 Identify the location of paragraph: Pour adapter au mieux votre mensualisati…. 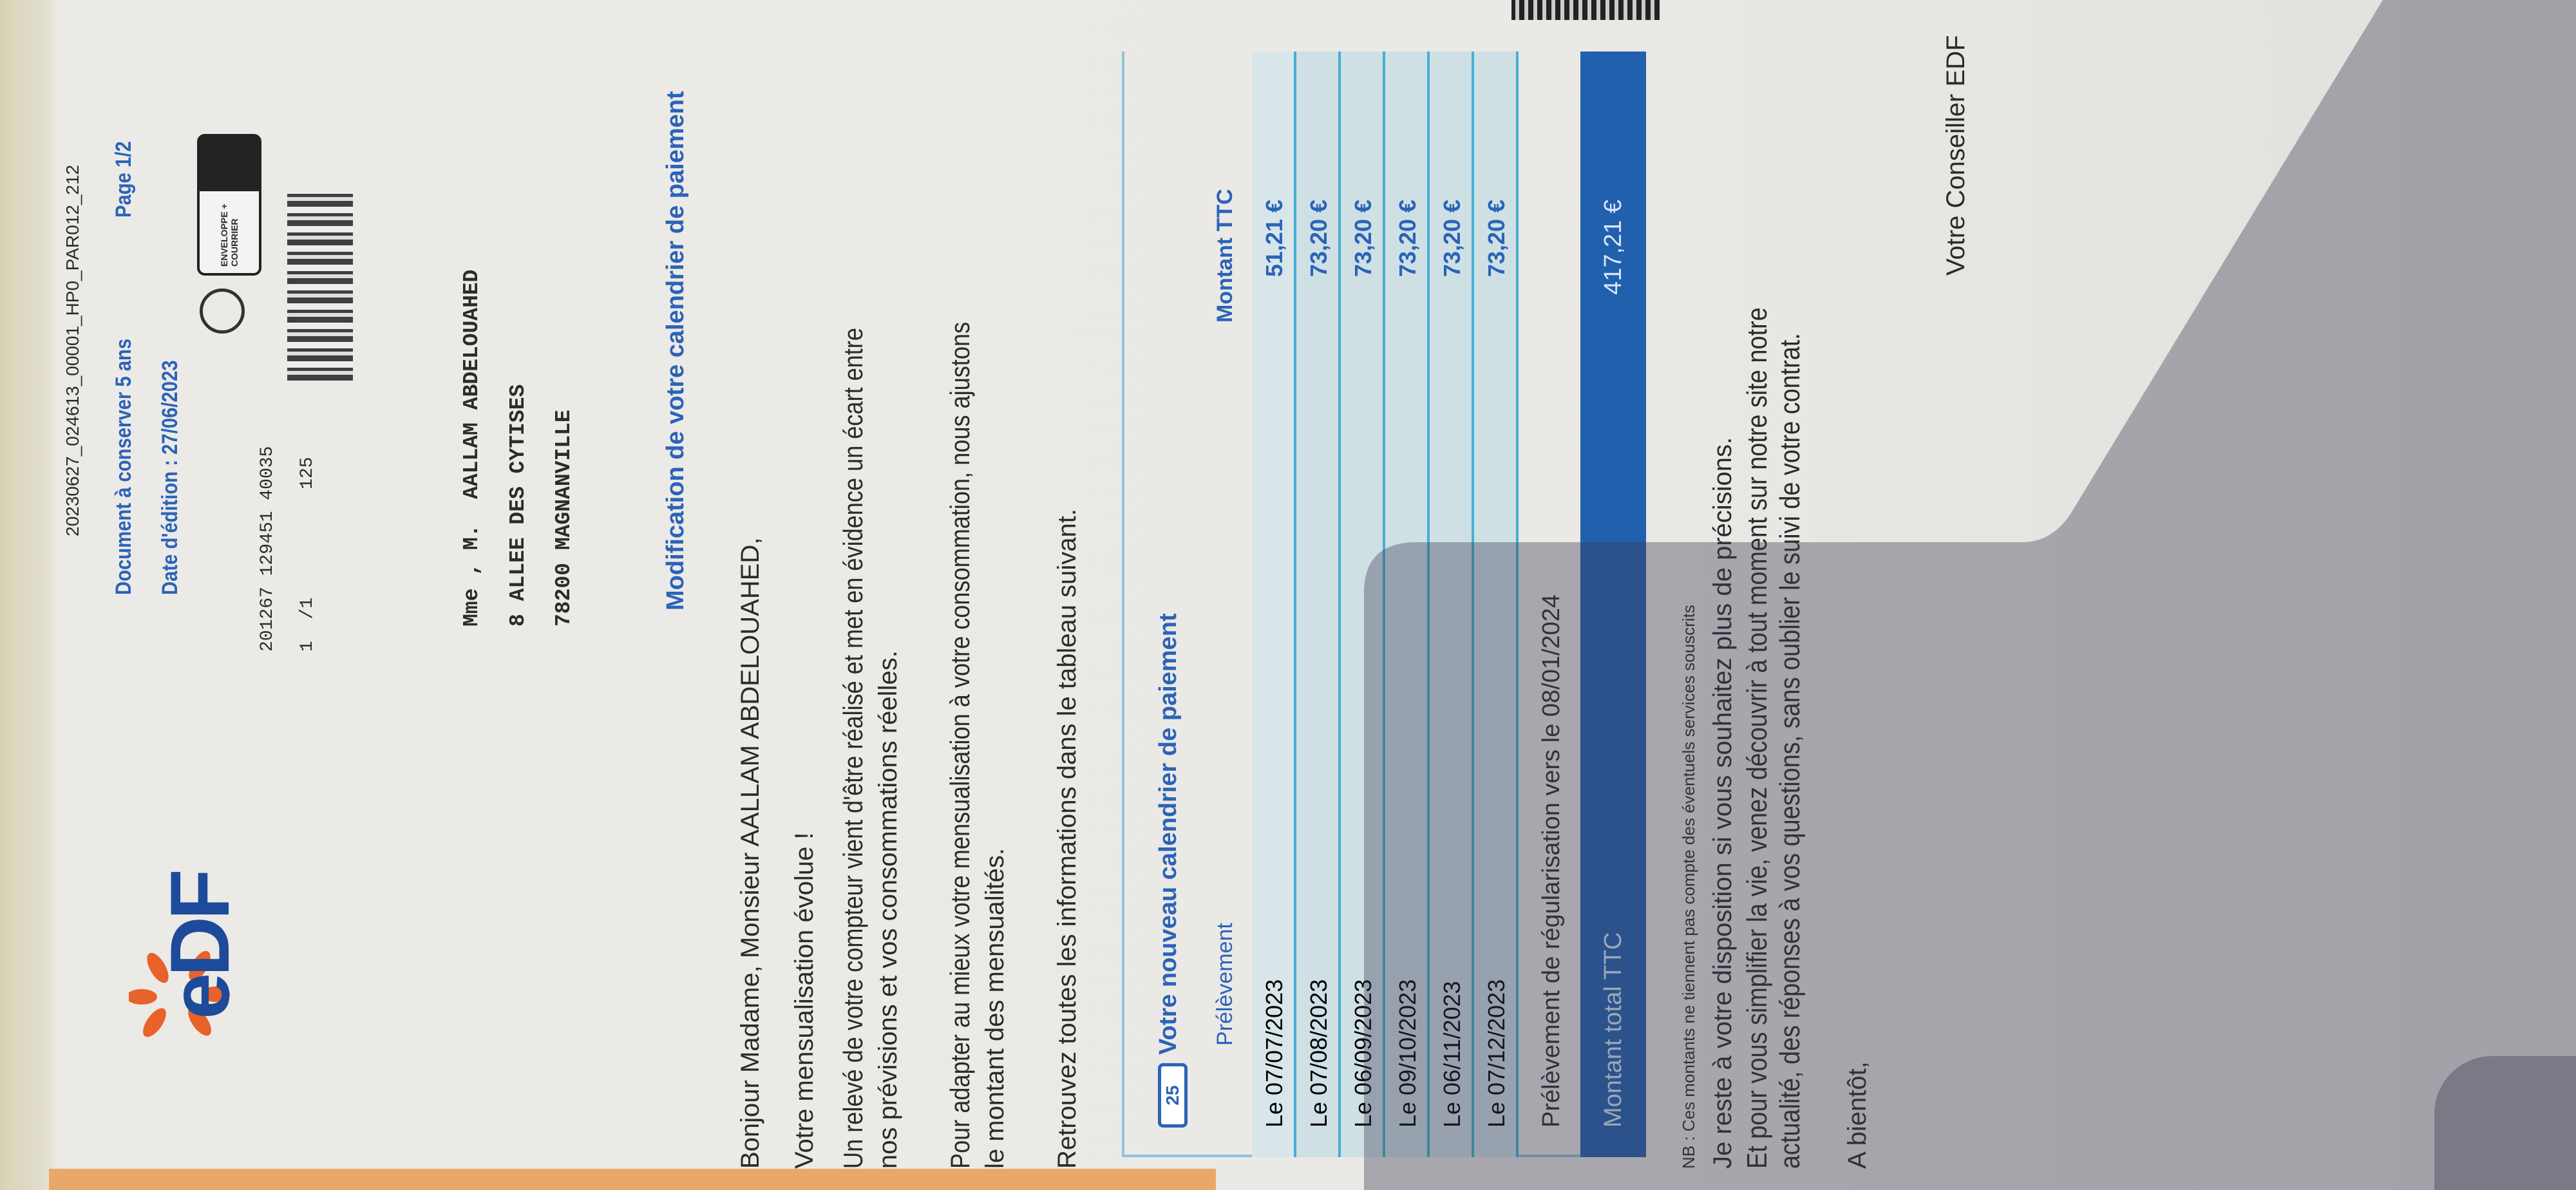
(960, 745).